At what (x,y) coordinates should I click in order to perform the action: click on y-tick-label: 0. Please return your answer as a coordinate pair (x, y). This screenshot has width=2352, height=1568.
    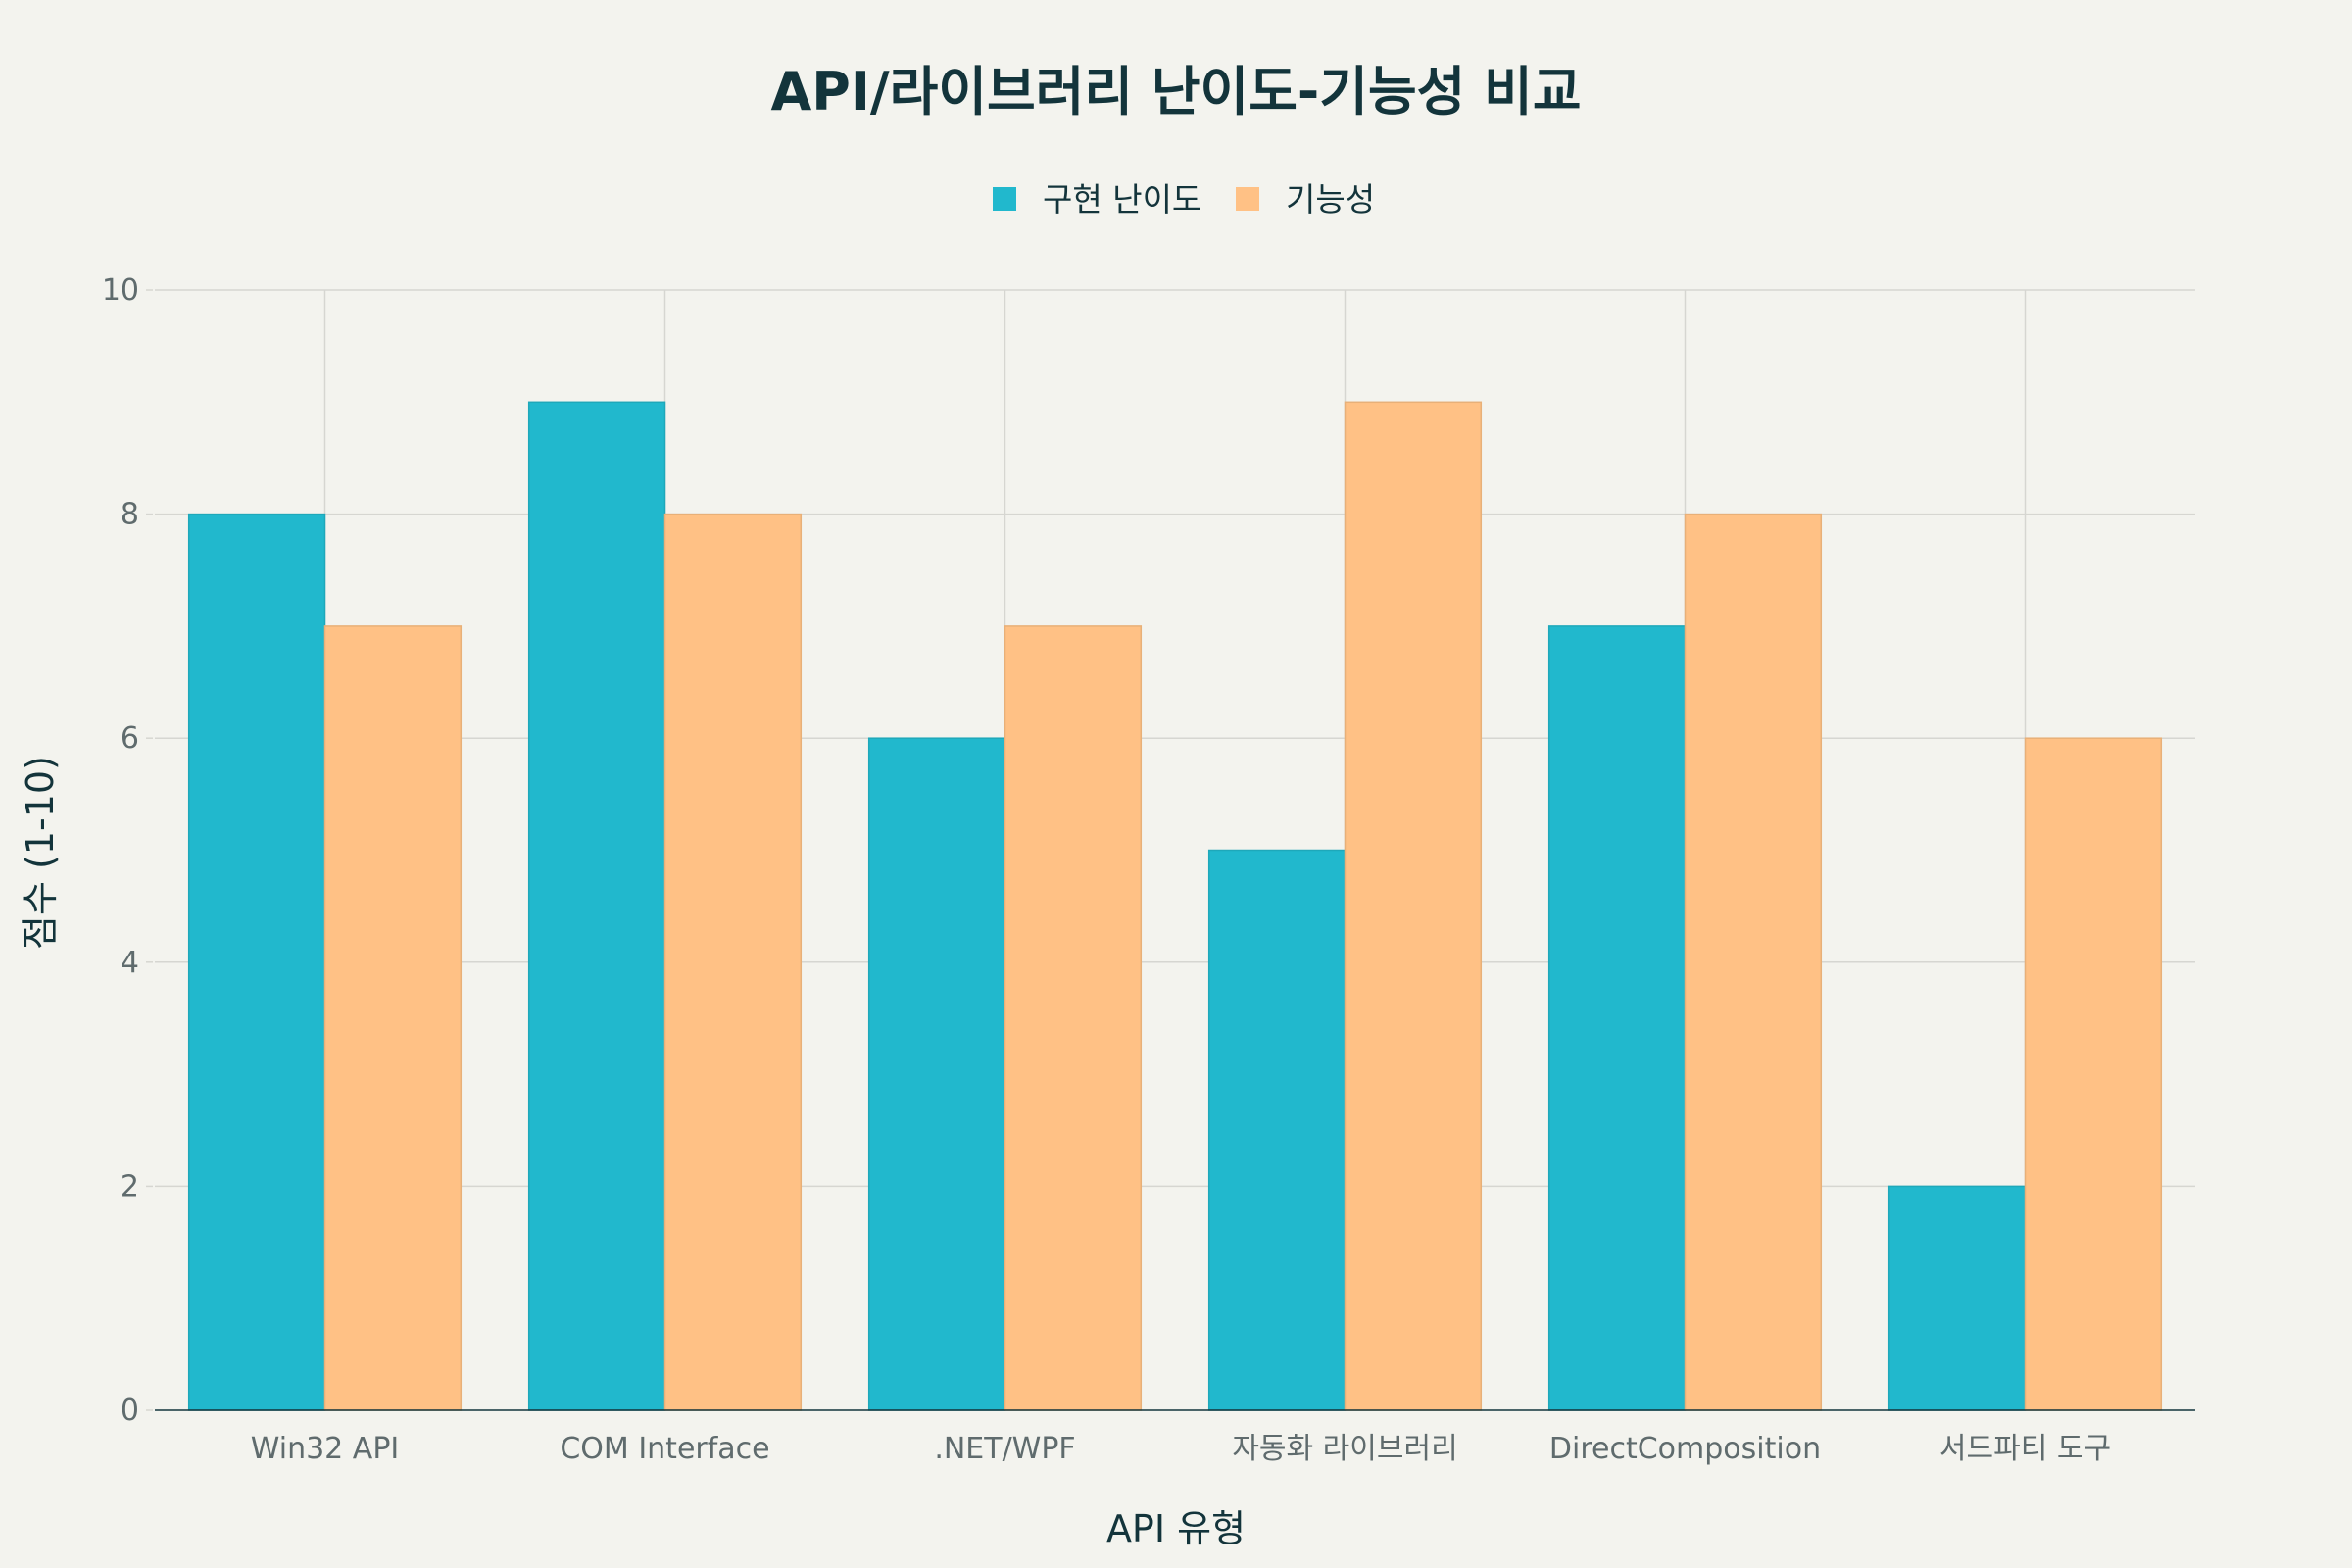
    Looking at the image, I should click on (130, 1411).